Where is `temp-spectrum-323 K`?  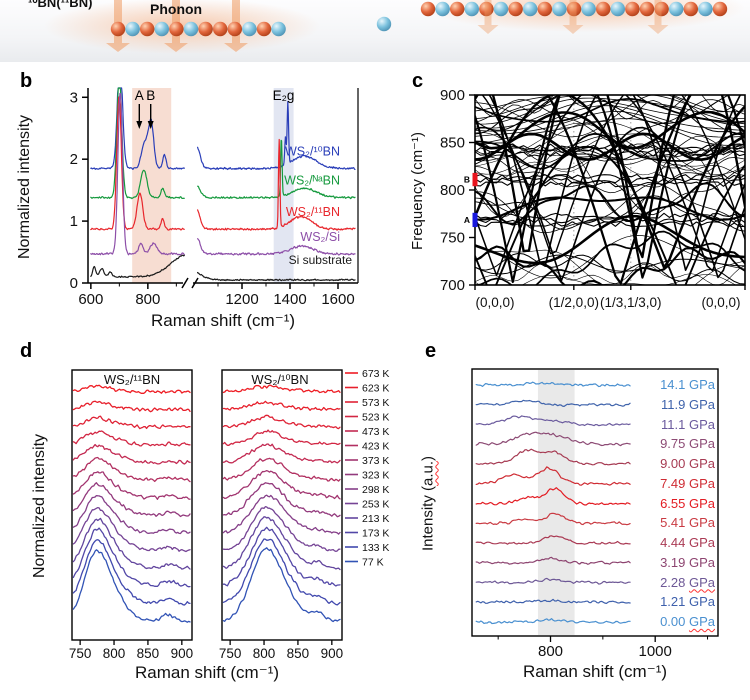 temp-spectrum-323 K is located at coordinates (131, 500).